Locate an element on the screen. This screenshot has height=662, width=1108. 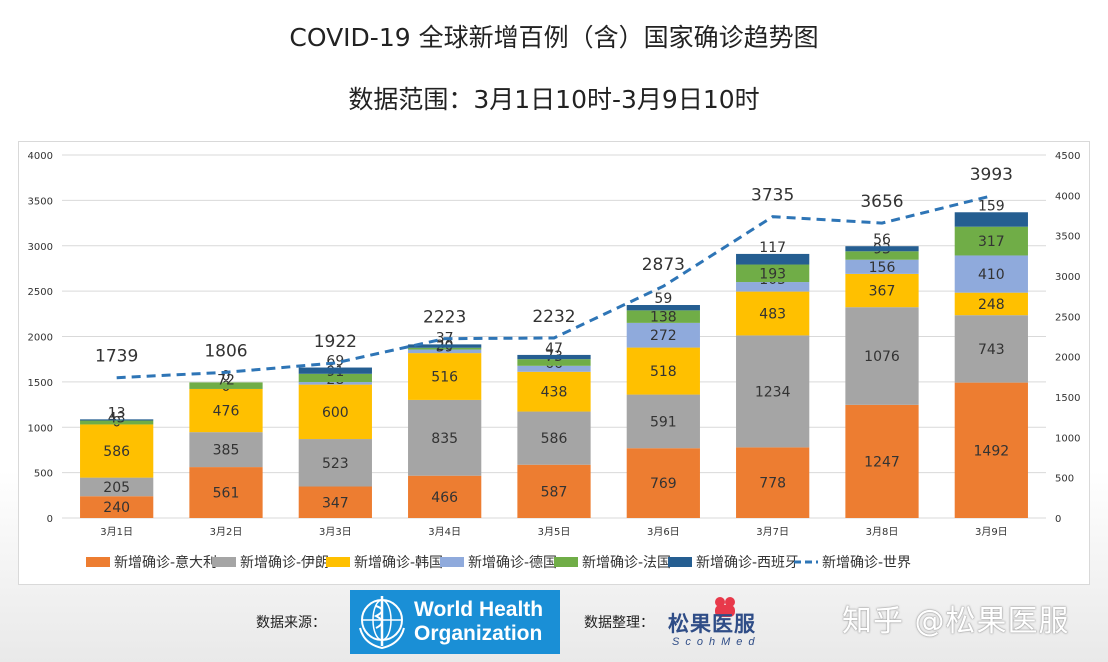
bar-data-label: 1234 is located at coordinates (773, 392).